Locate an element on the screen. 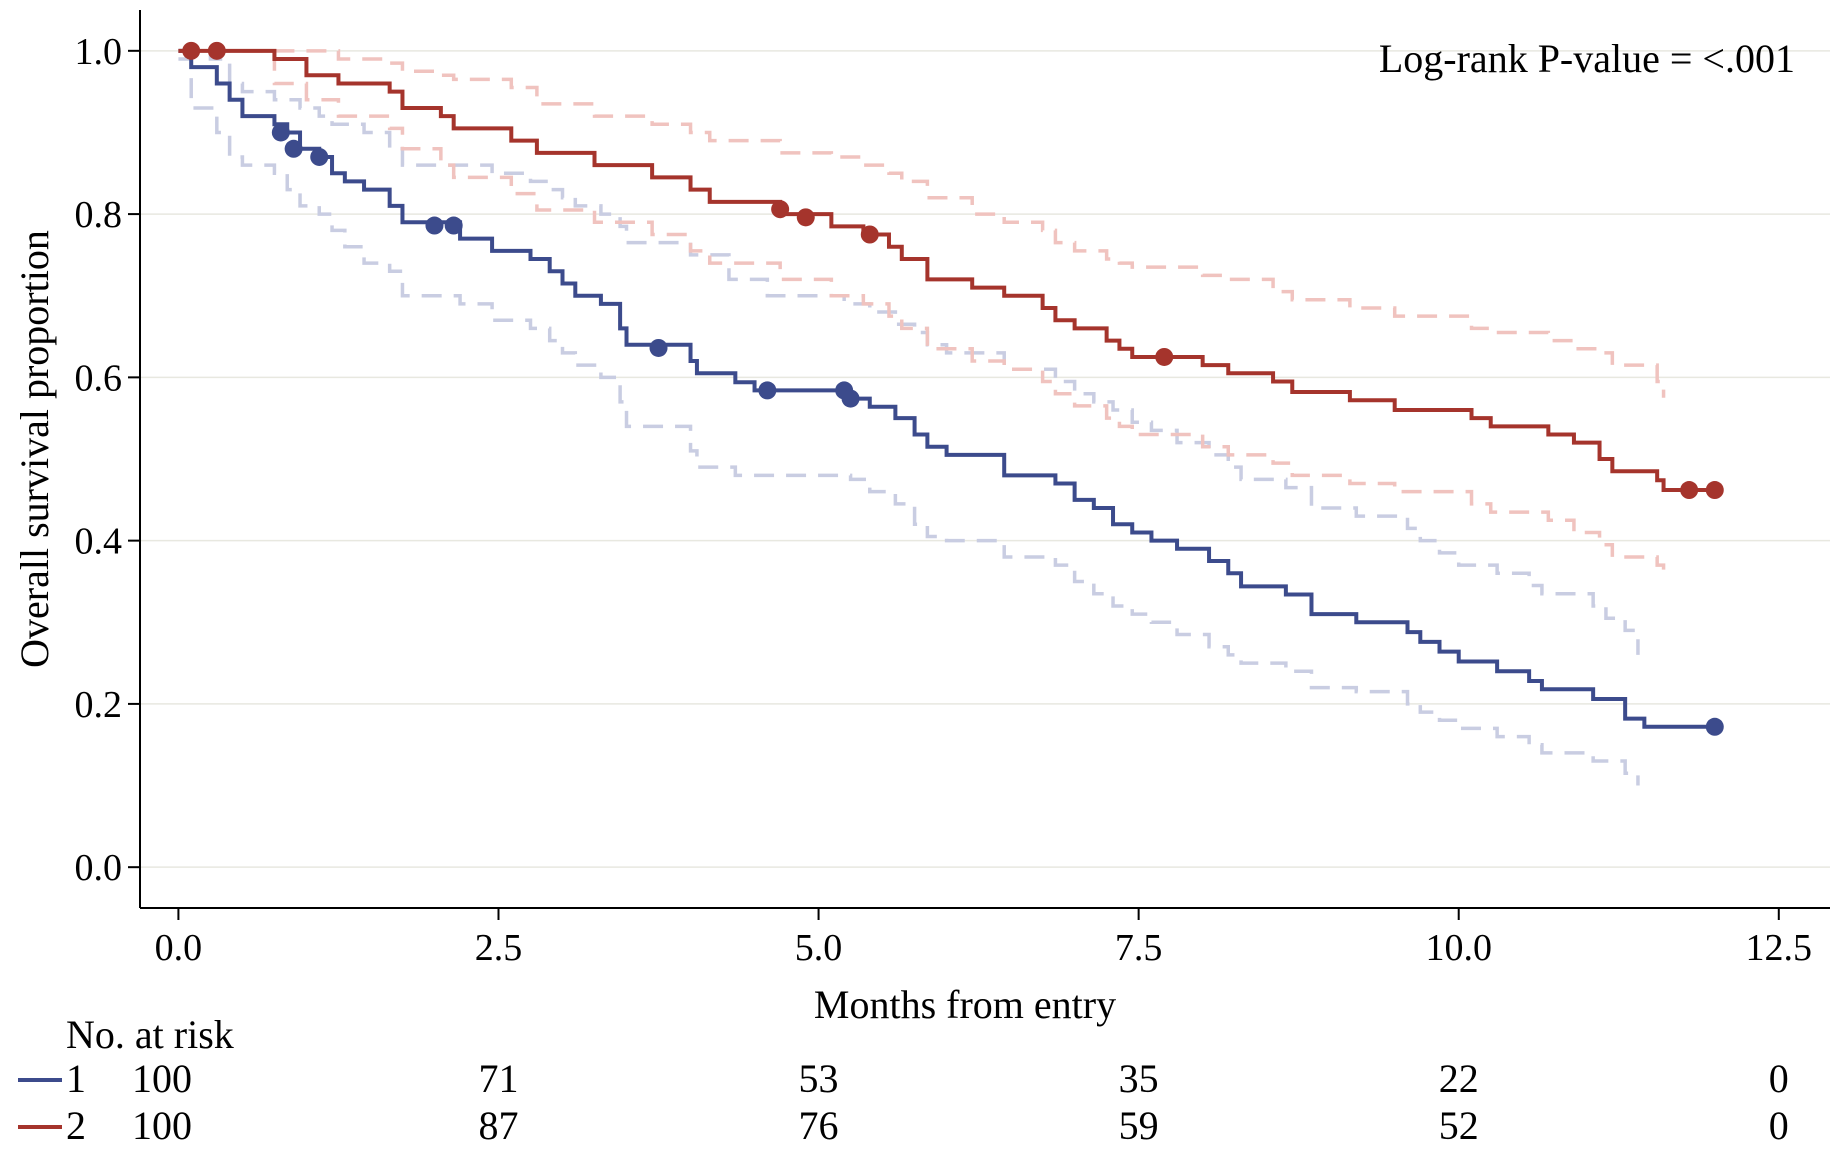 The image size is (1832, 1170). risk-table-title: No. at risk is located at coordinates (150, 1034).